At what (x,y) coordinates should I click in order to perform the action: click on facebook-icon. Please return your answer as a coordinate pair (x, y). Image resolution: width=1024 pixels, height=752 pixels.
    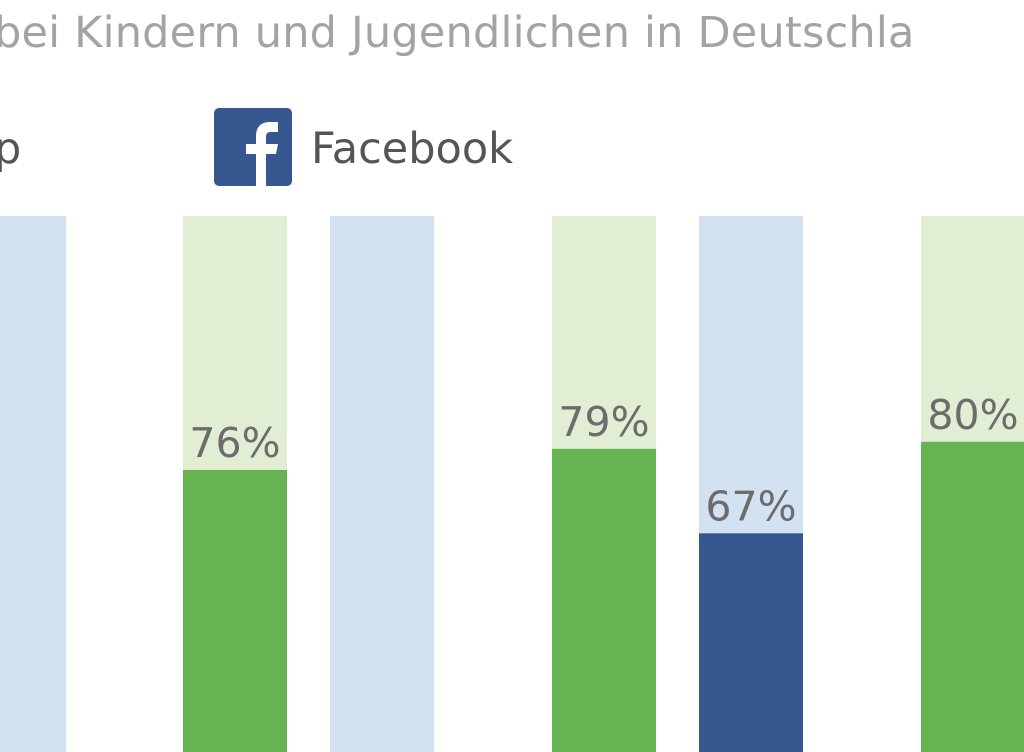
    Looking at the image, I should click on (253, 147).